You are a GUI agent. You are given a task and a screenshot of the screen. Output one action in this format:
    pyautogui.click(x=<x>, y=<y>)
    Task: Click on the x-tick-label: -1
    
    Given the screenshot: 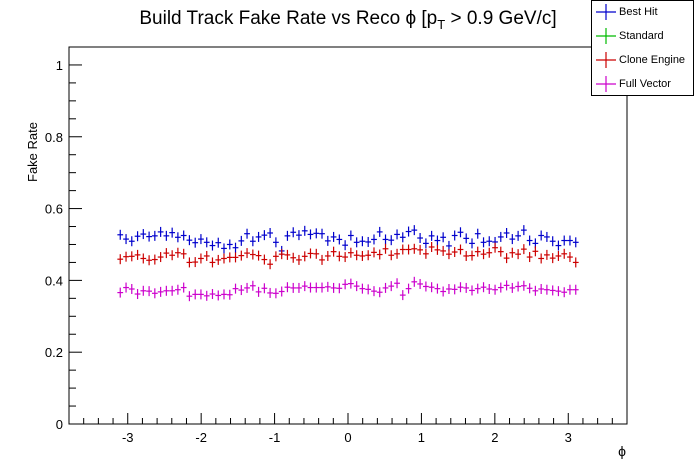 What is the action you would take?
    pyautogui.click(x=275, y=437)
    